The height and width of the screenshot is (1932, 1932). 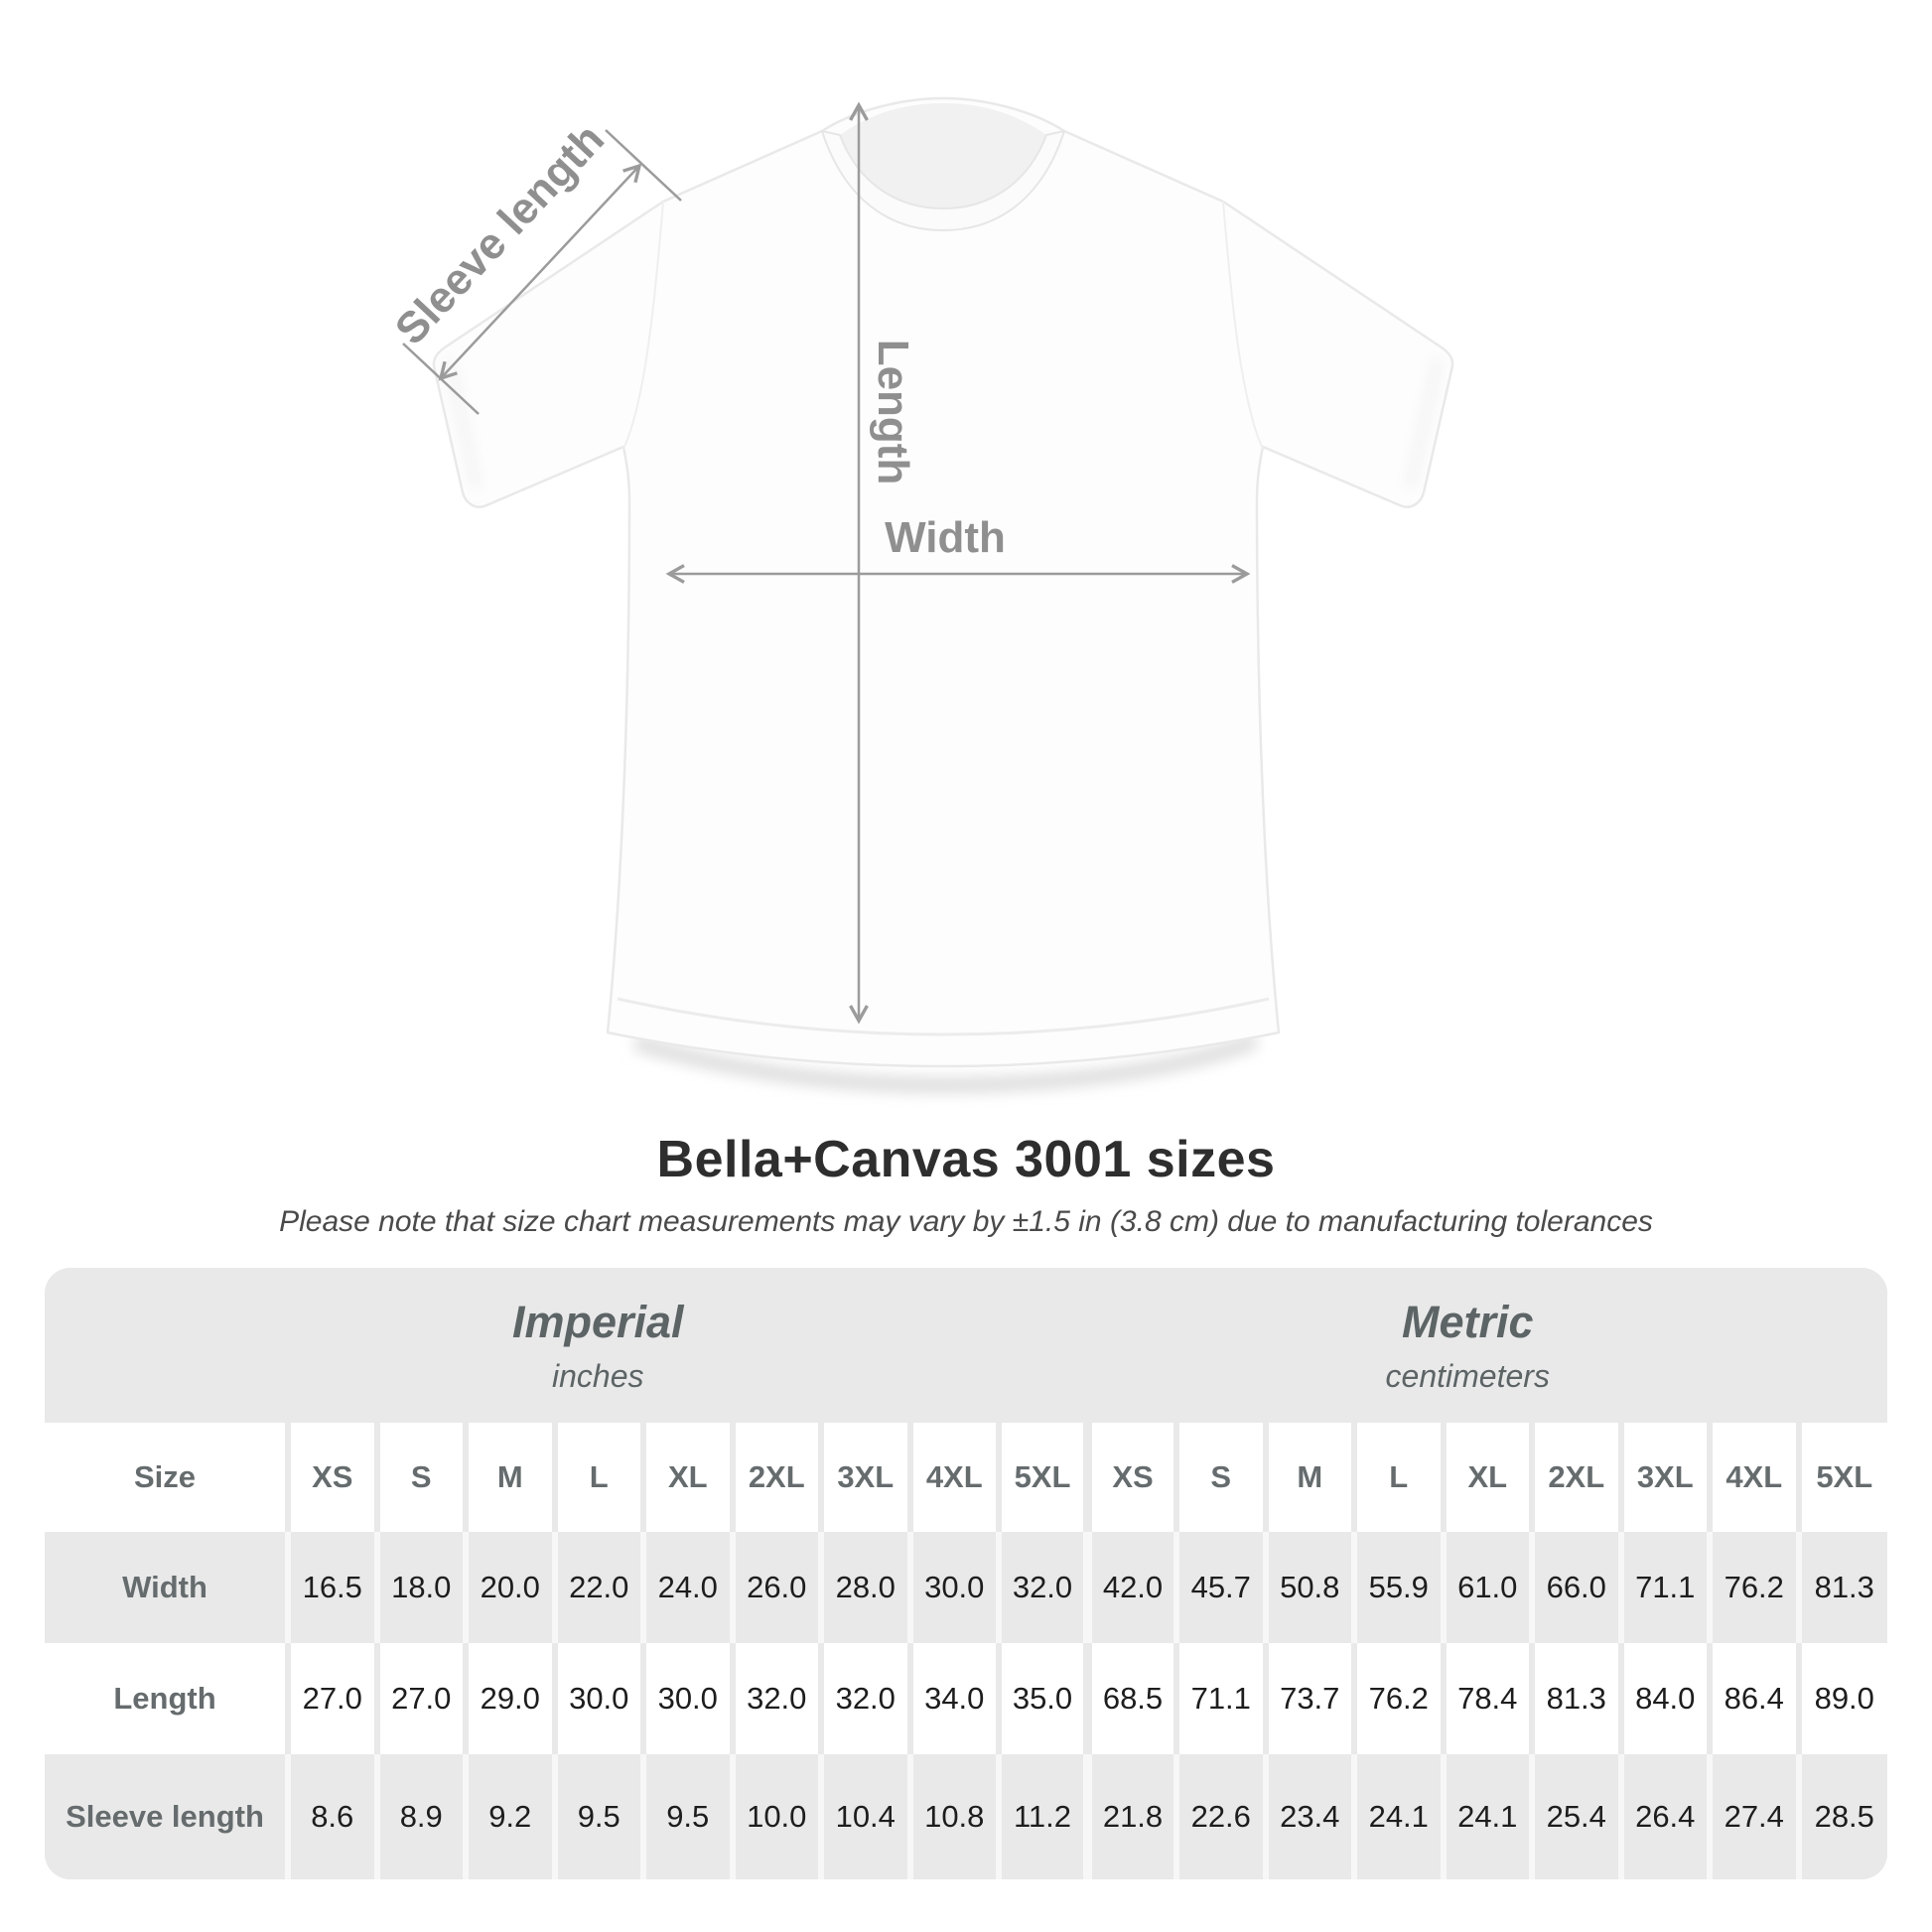 I want to click on metric-value-cell: 76.2, so click(x=1398, y=1698).